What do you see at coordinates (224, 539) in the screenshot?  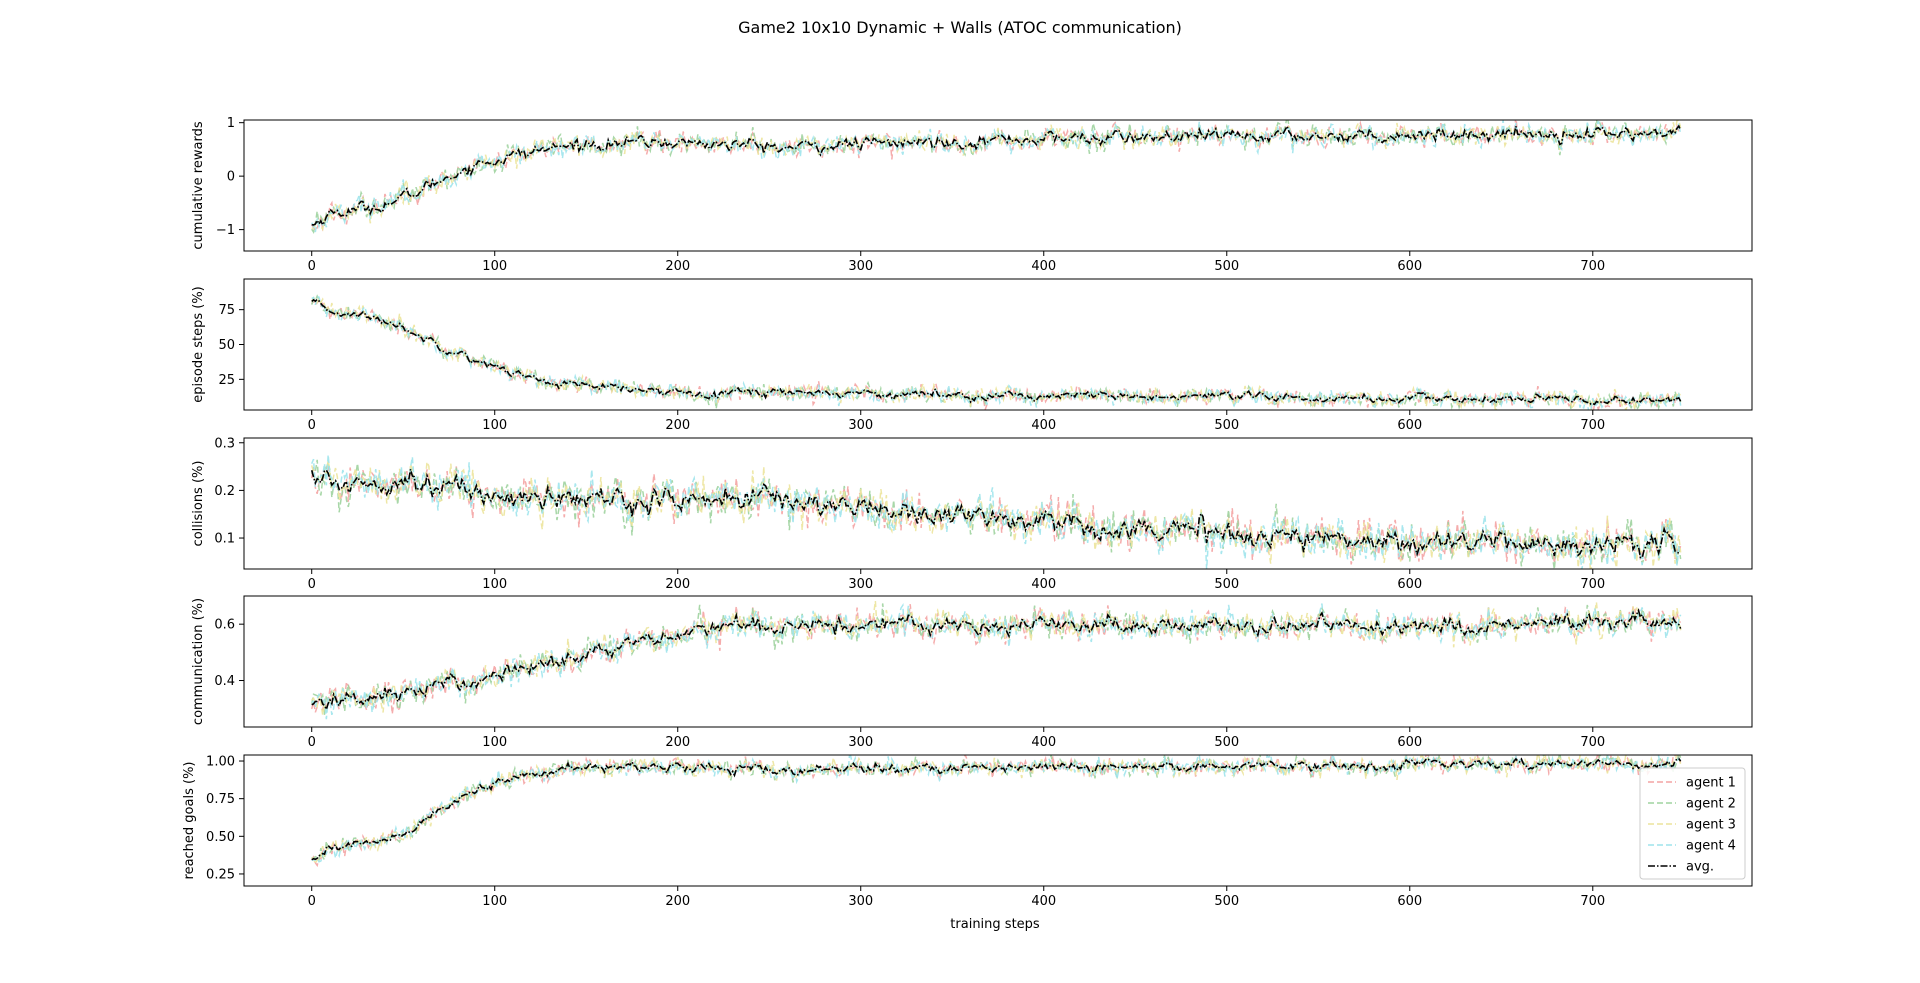 I see `y-tick-label: 0.1` at bounding box center [224, 539].